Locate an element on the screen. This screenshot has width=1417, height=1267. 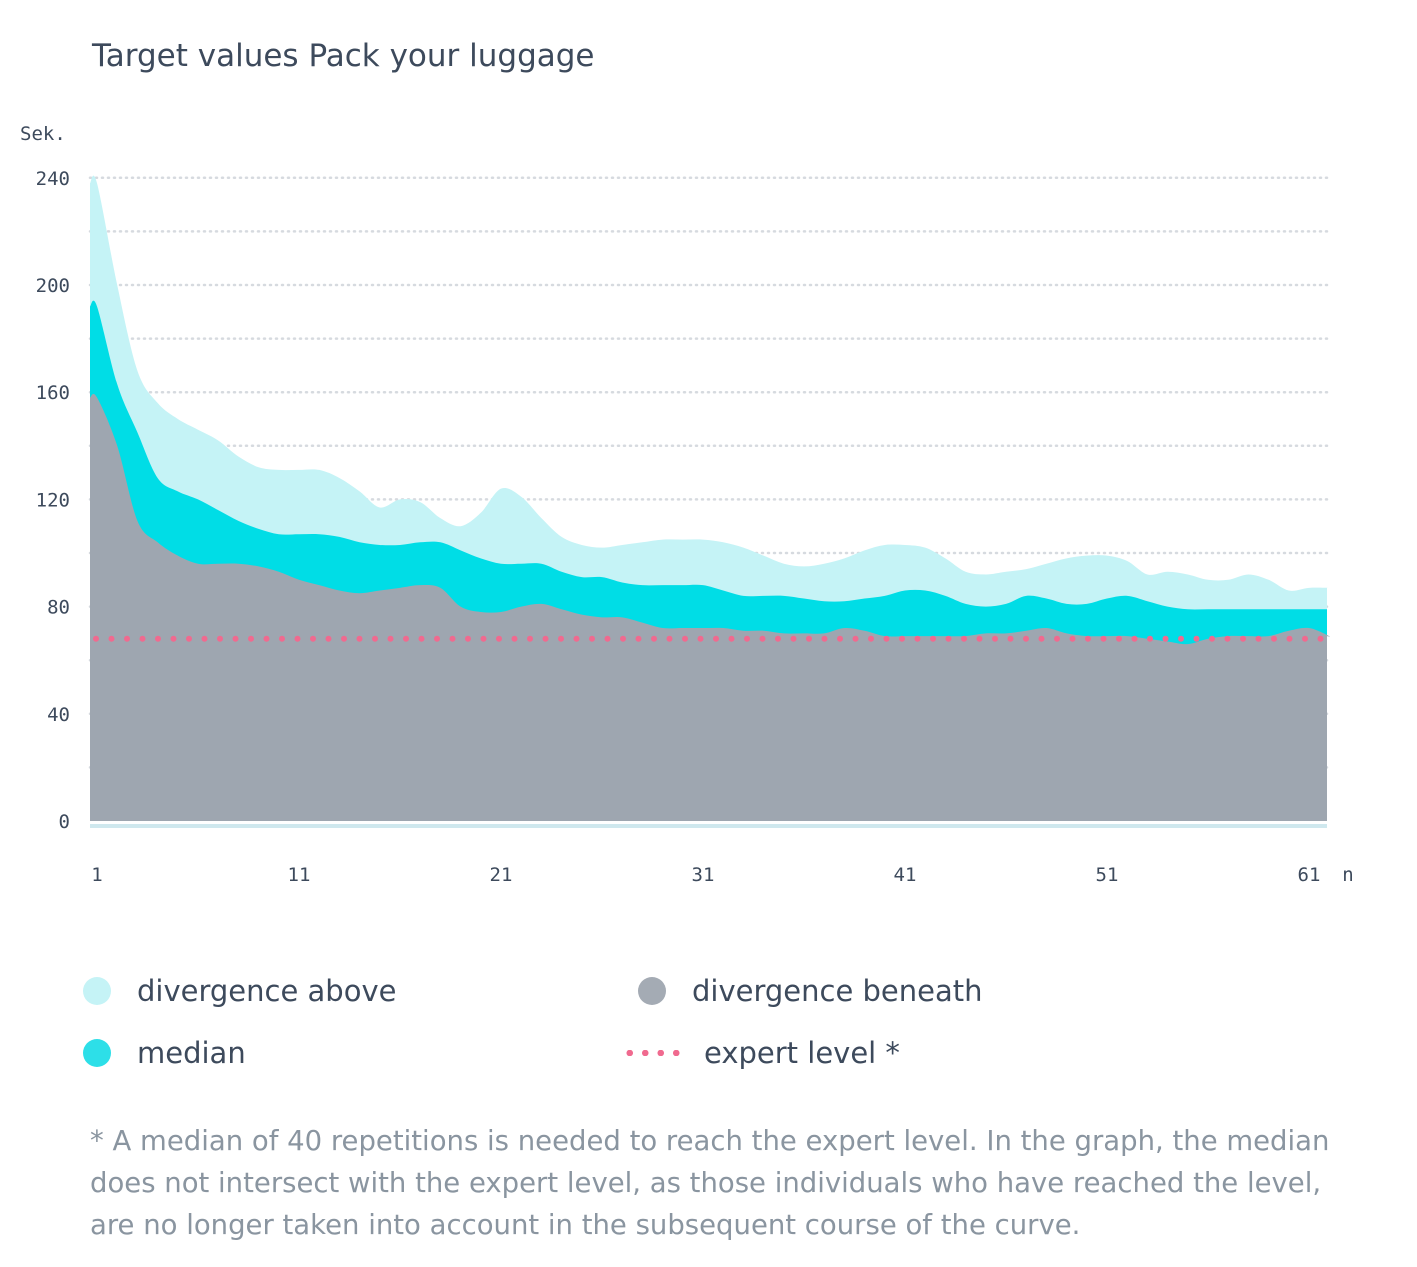
legend-divergence-beneath: divergence beneath is located at coordinates (810, 991).